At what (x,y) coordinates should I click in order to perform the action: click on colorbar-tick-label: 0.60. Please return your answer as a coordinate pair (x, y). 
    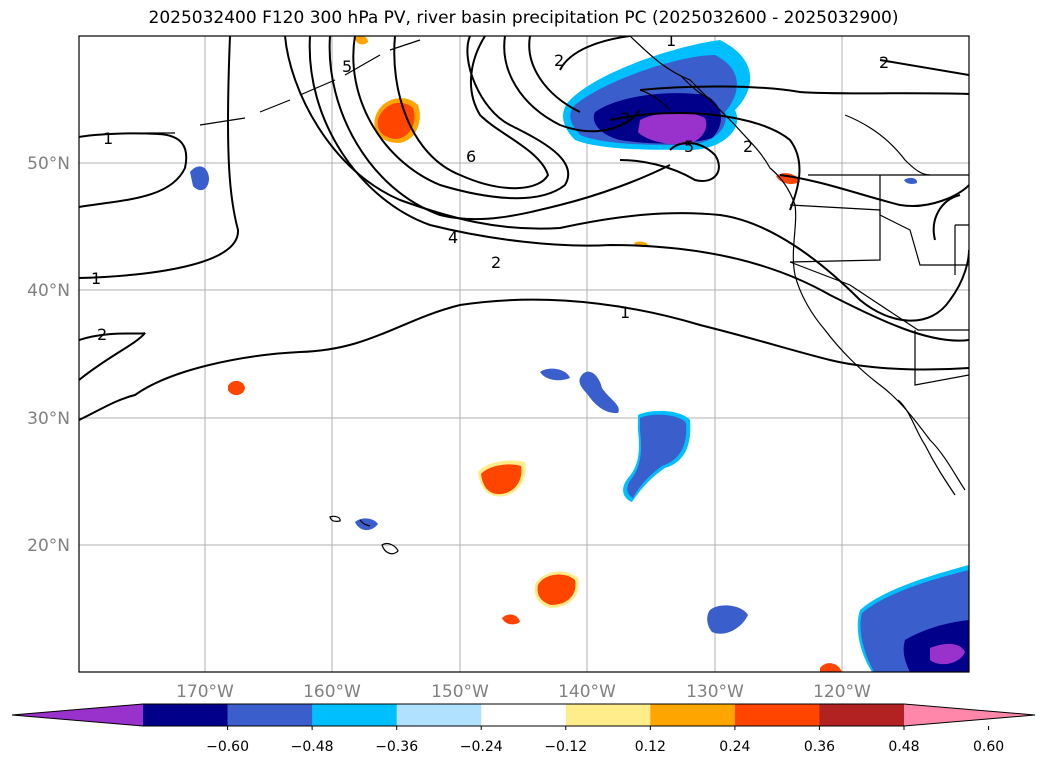
    Looking at the image, I should click on (988, 747).